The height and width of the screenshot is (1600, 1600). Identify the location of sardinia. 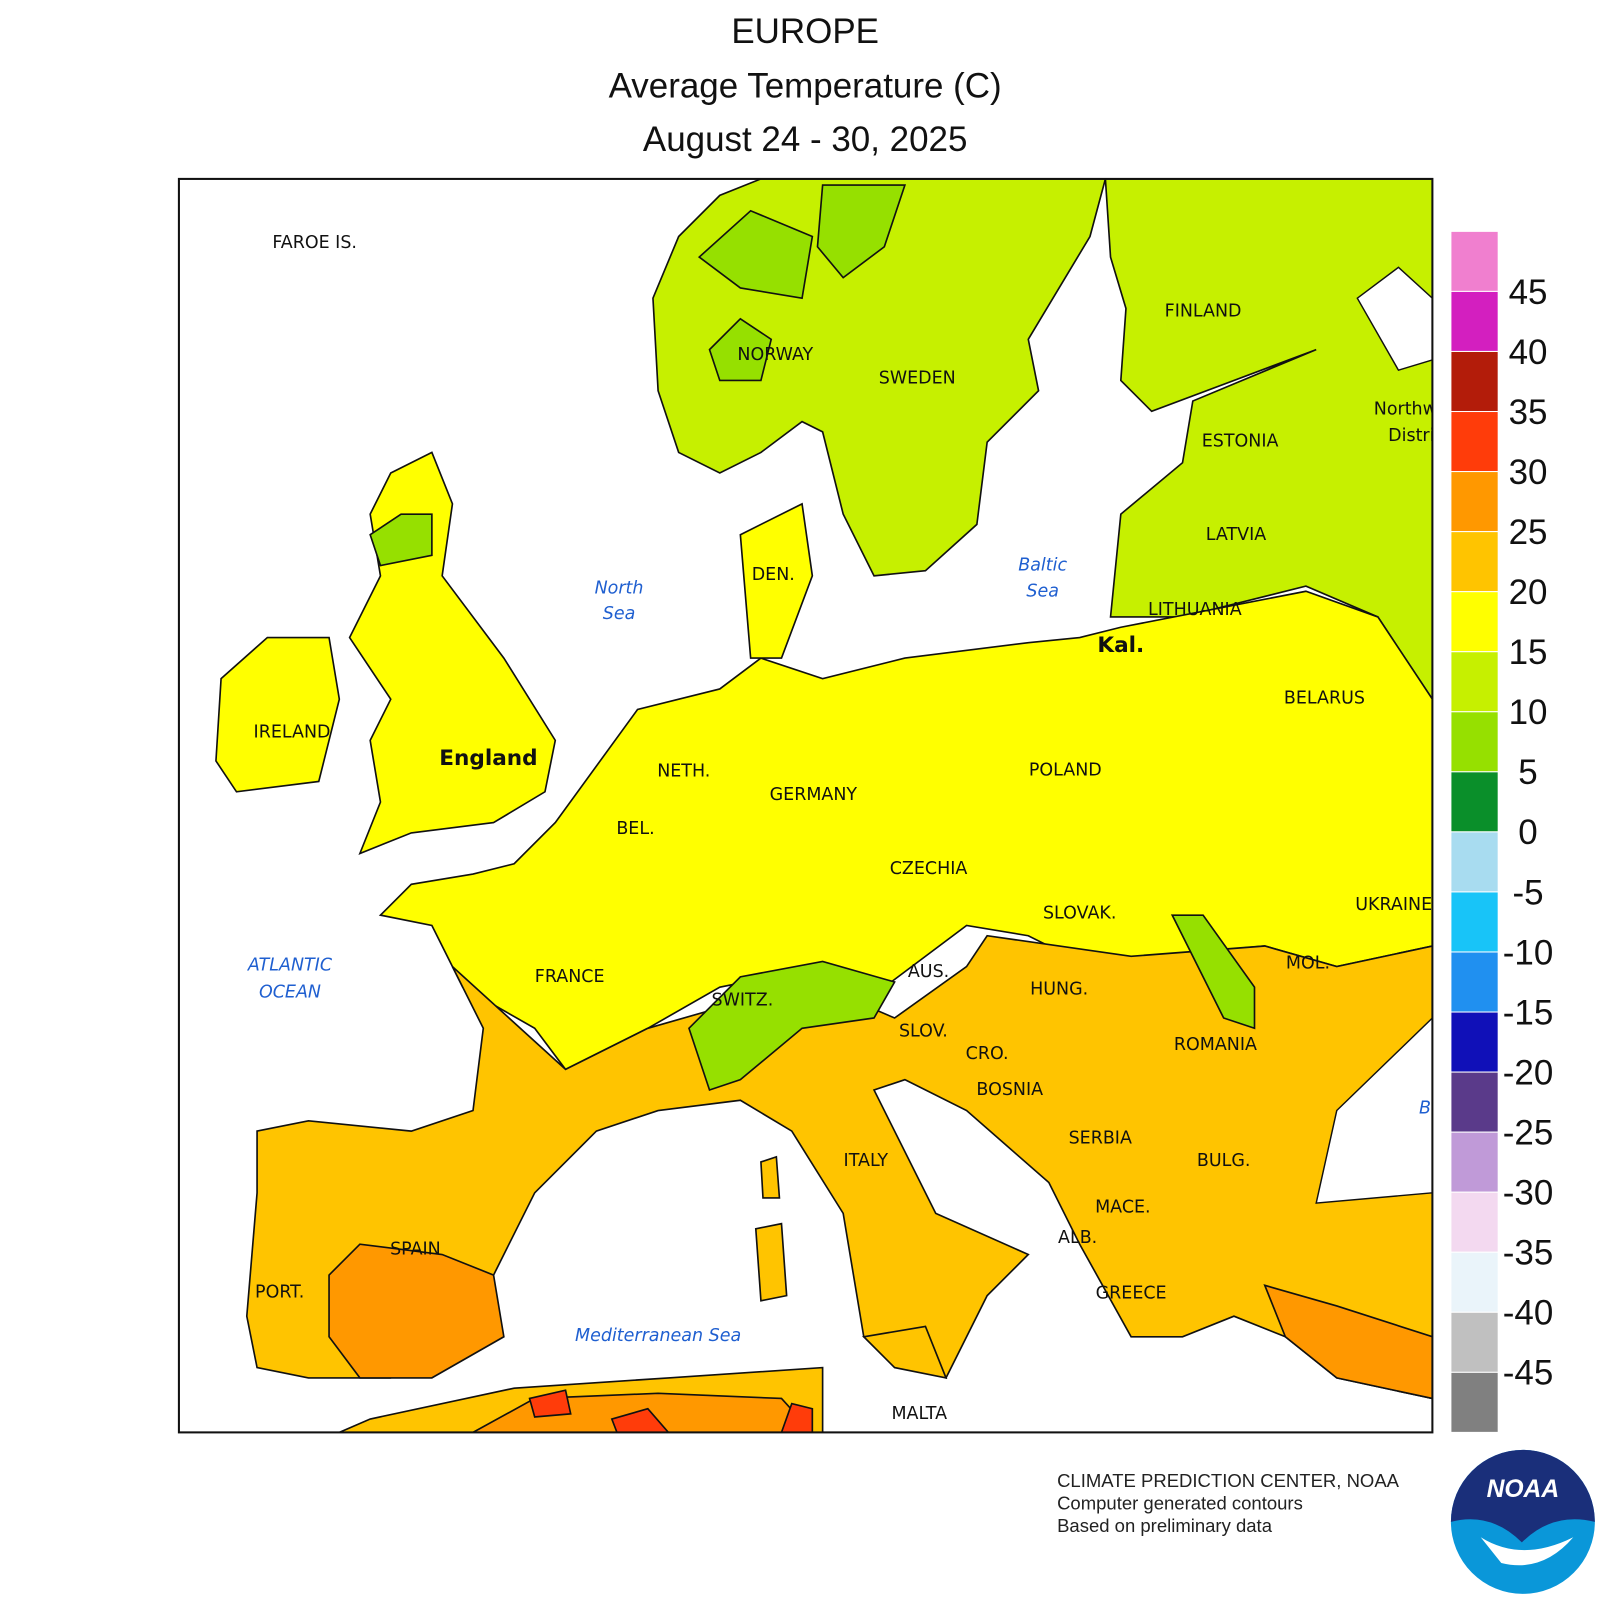
(771, 1262).